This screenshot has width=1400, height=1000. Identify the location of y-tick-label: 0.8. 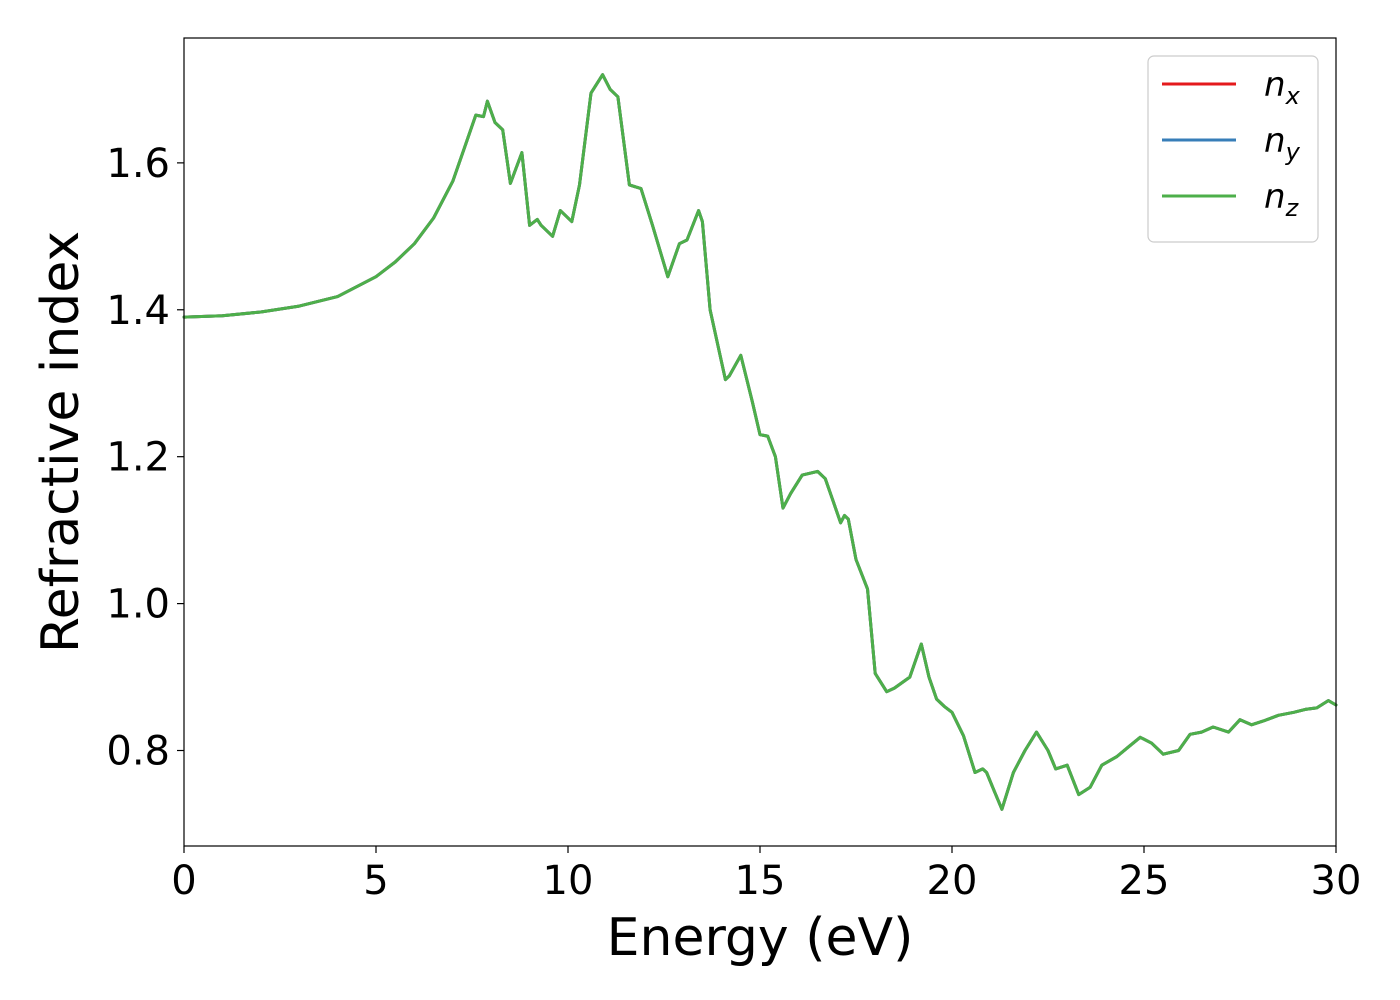
(138, 752).